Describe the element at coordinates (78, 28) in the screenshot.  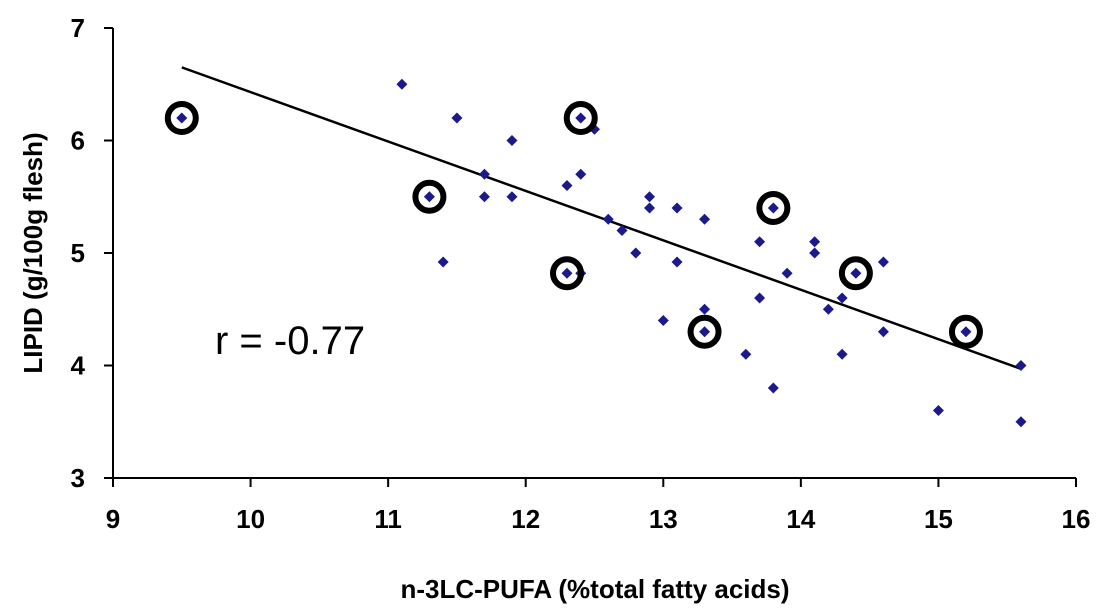
I see `y-tick-label: 7` at that location.